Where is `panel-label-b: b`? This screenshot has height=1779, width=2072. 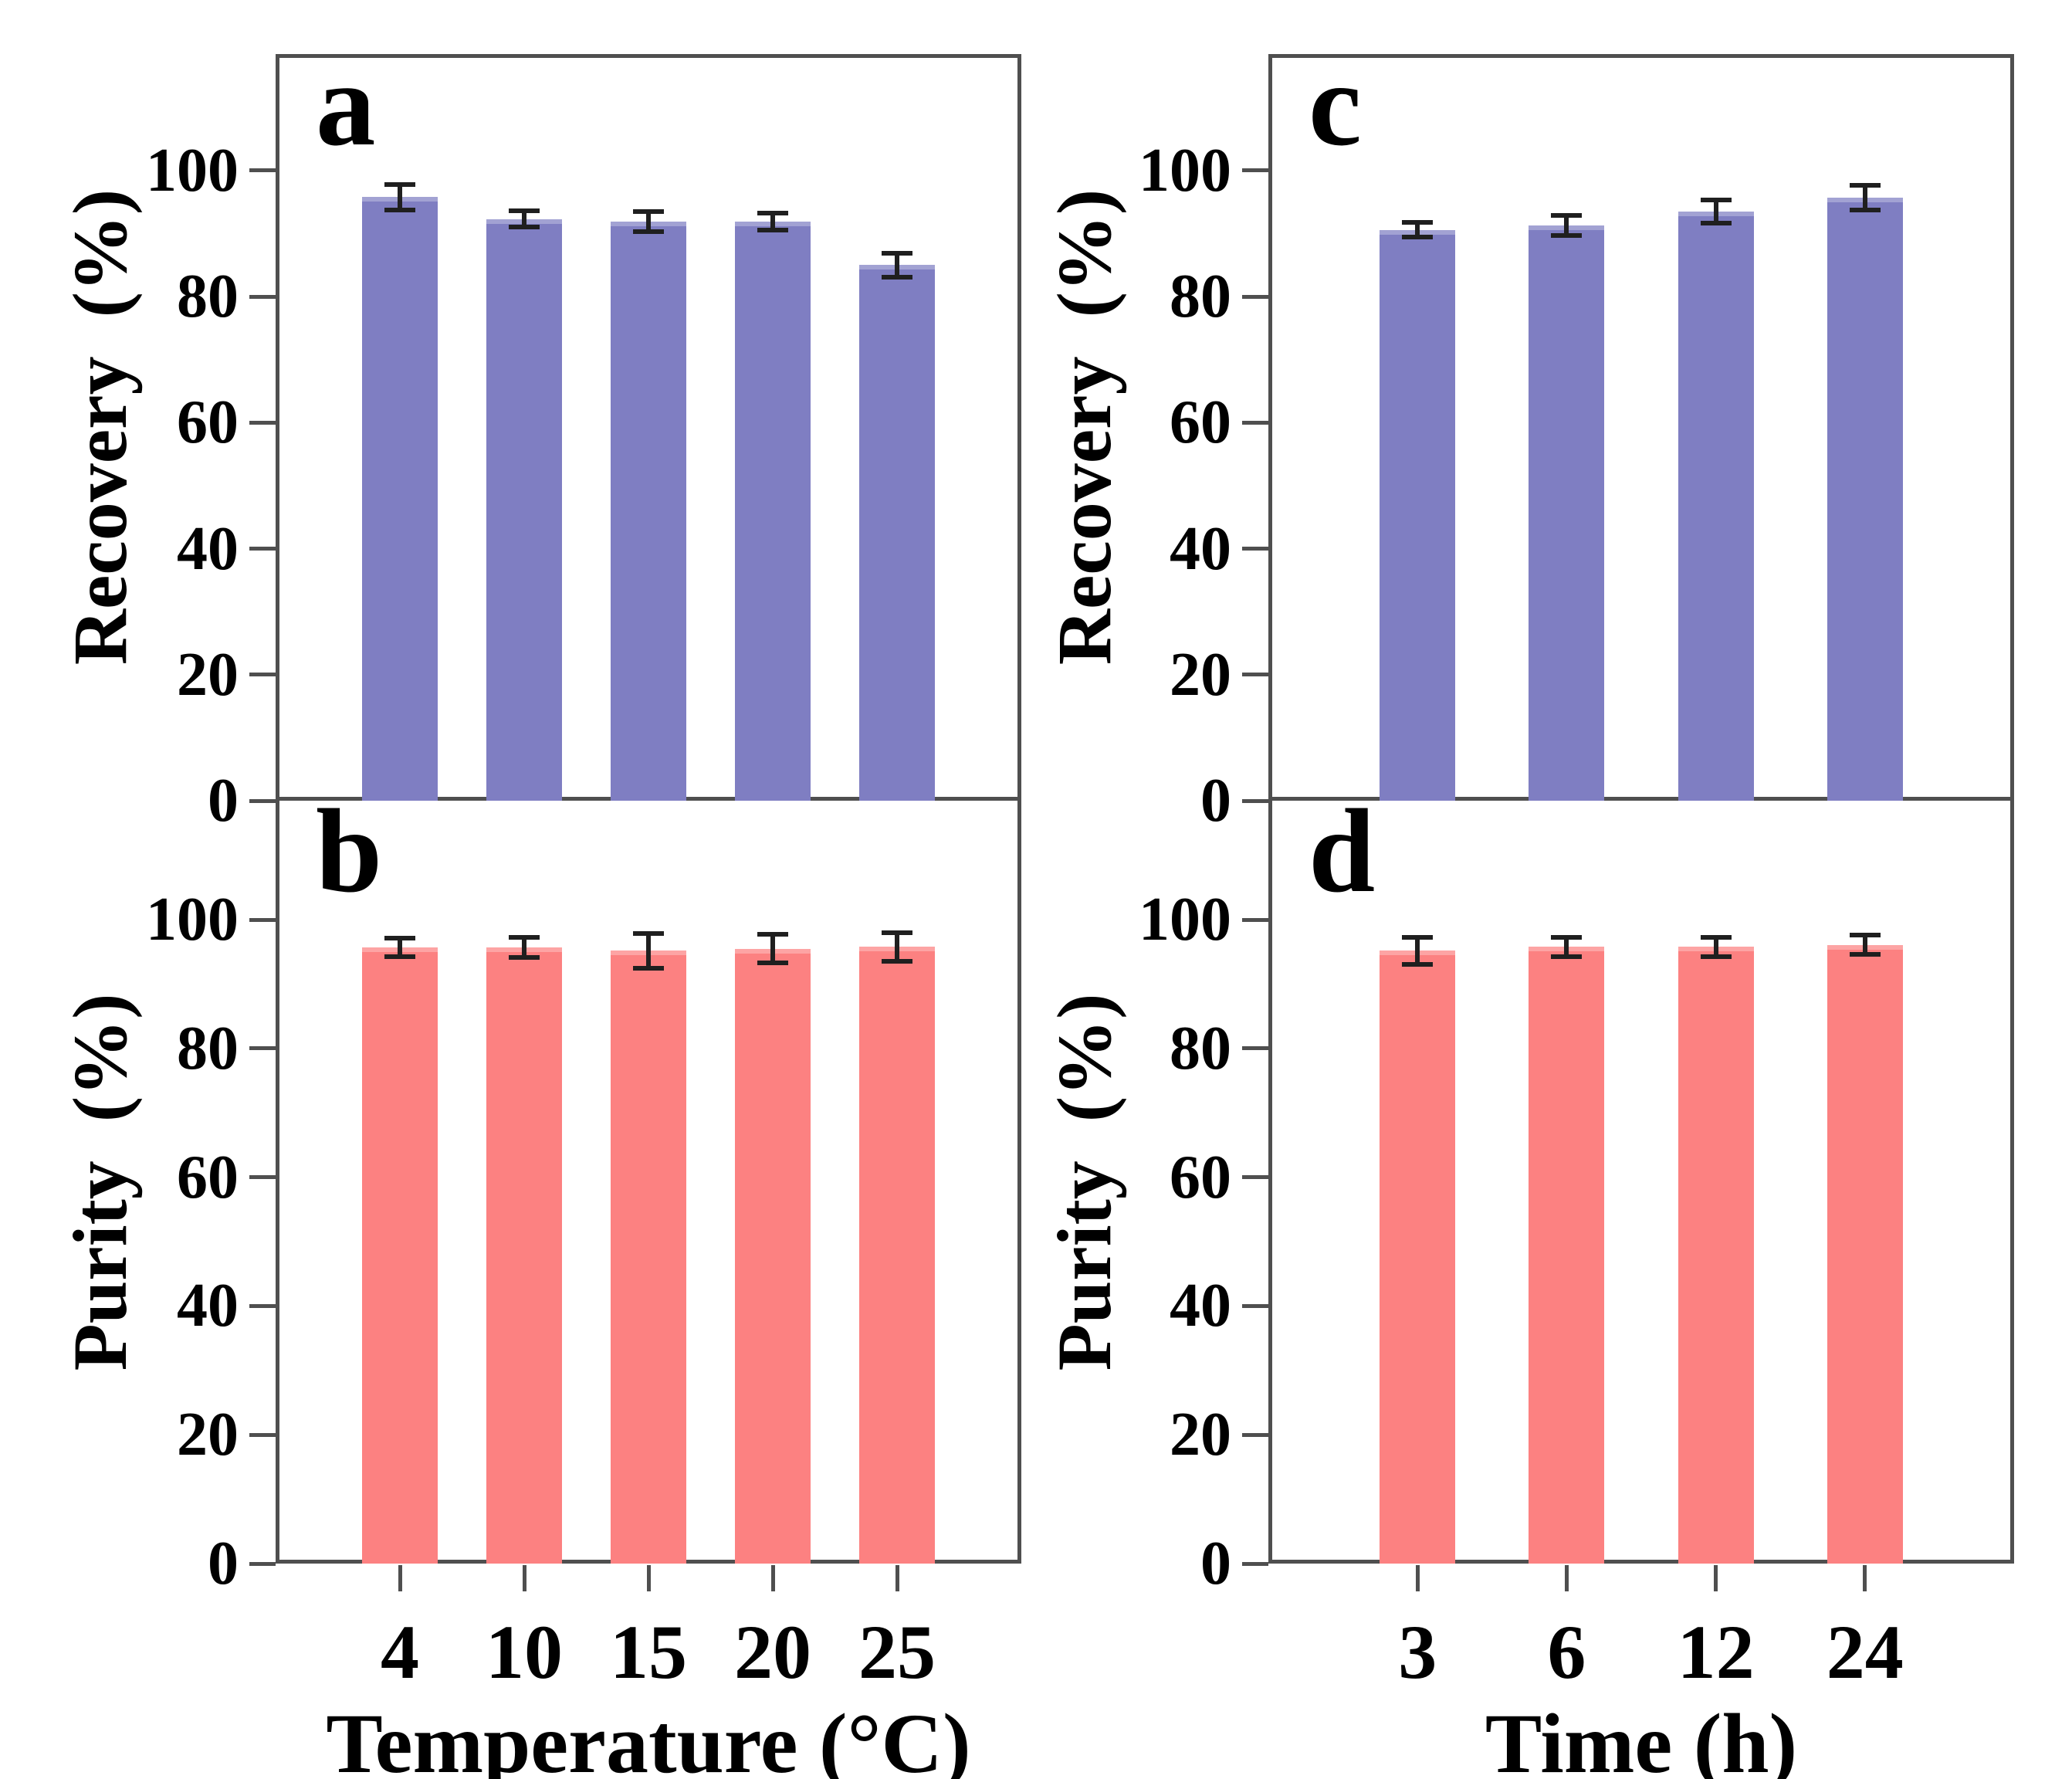
panel-label-b: b is located at coordinates (349, 850).